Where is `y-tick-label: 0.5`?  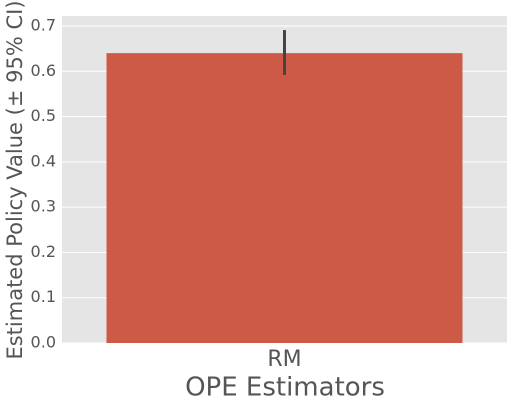
y-tick-label: 0.5 is located at coordinates (43, 115).